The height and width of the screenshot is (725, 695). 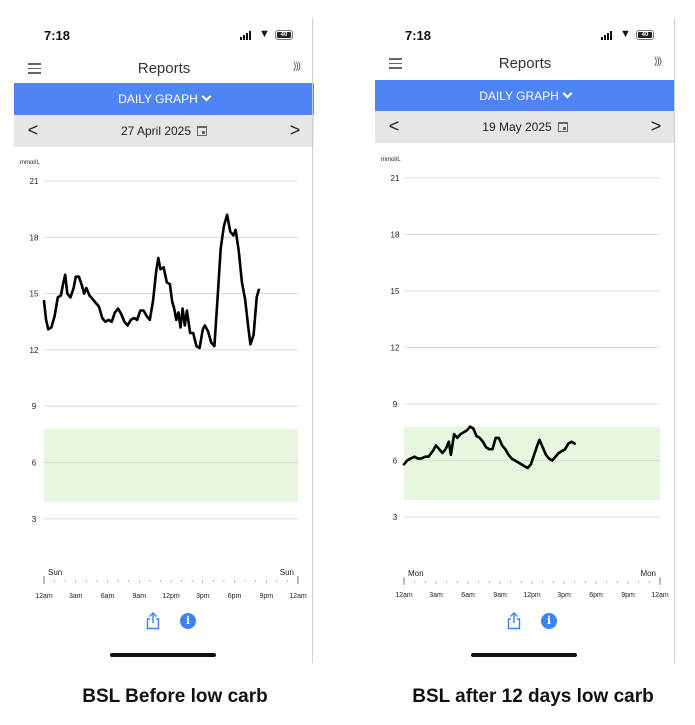 What do you see at coordinates (312, 340) in the screenshot?
I see `screen-divider-left` at bounding box center [312, 340].